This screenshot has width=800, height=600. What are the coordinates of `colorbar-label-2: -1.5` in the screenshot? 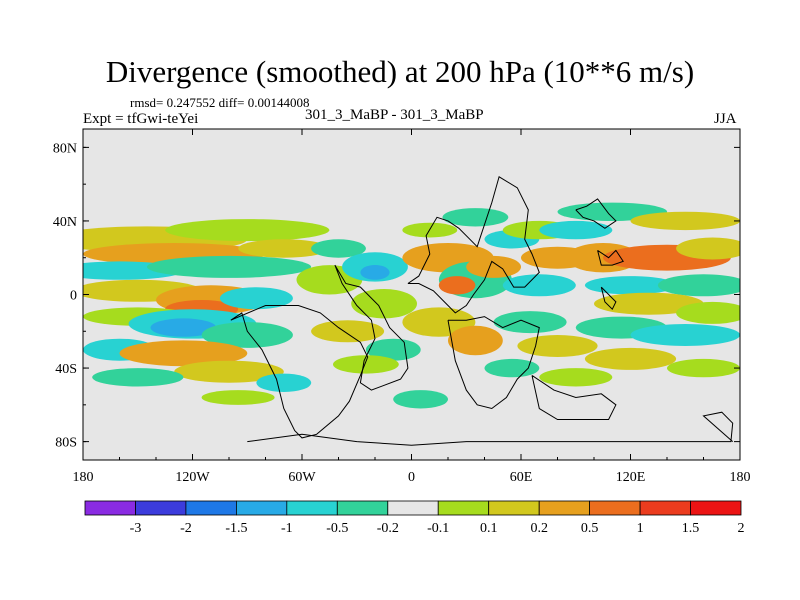 It's located at (236, 528).